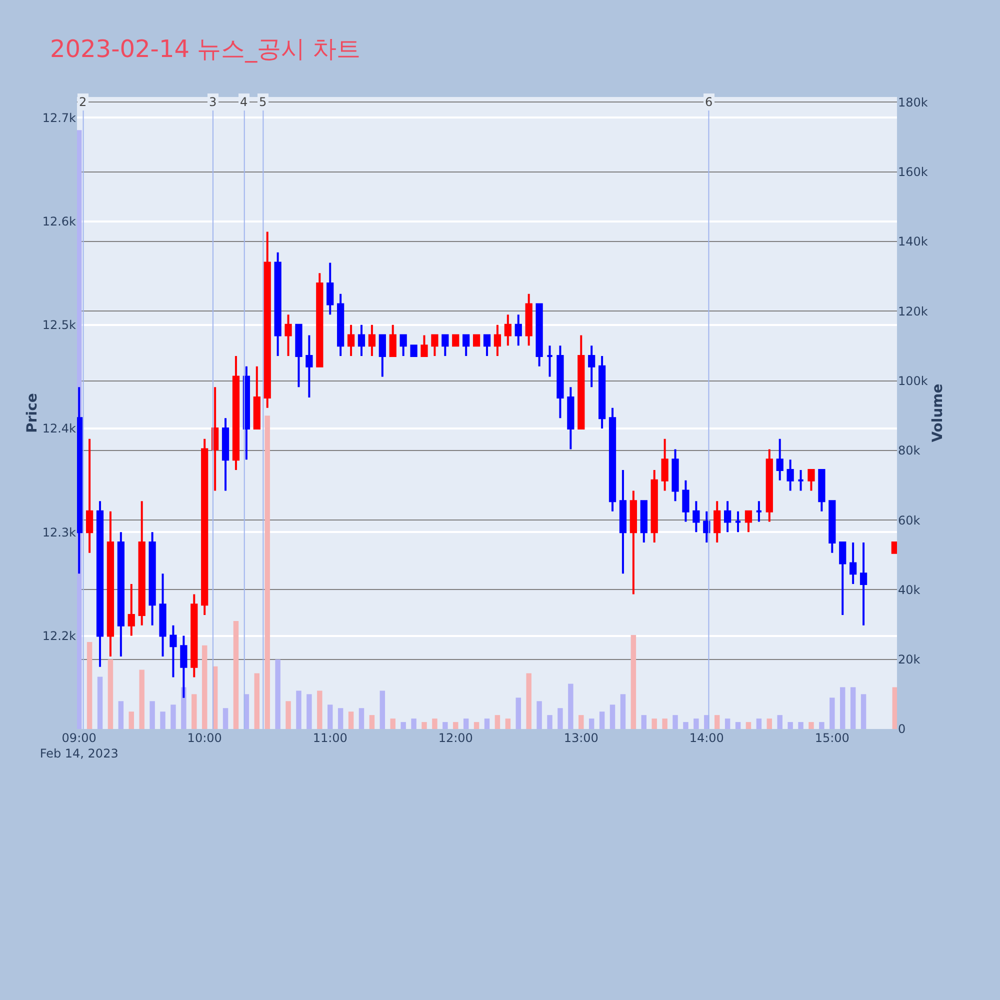  I want to click on y-tick-label: 12.6k, so click(59, 221).